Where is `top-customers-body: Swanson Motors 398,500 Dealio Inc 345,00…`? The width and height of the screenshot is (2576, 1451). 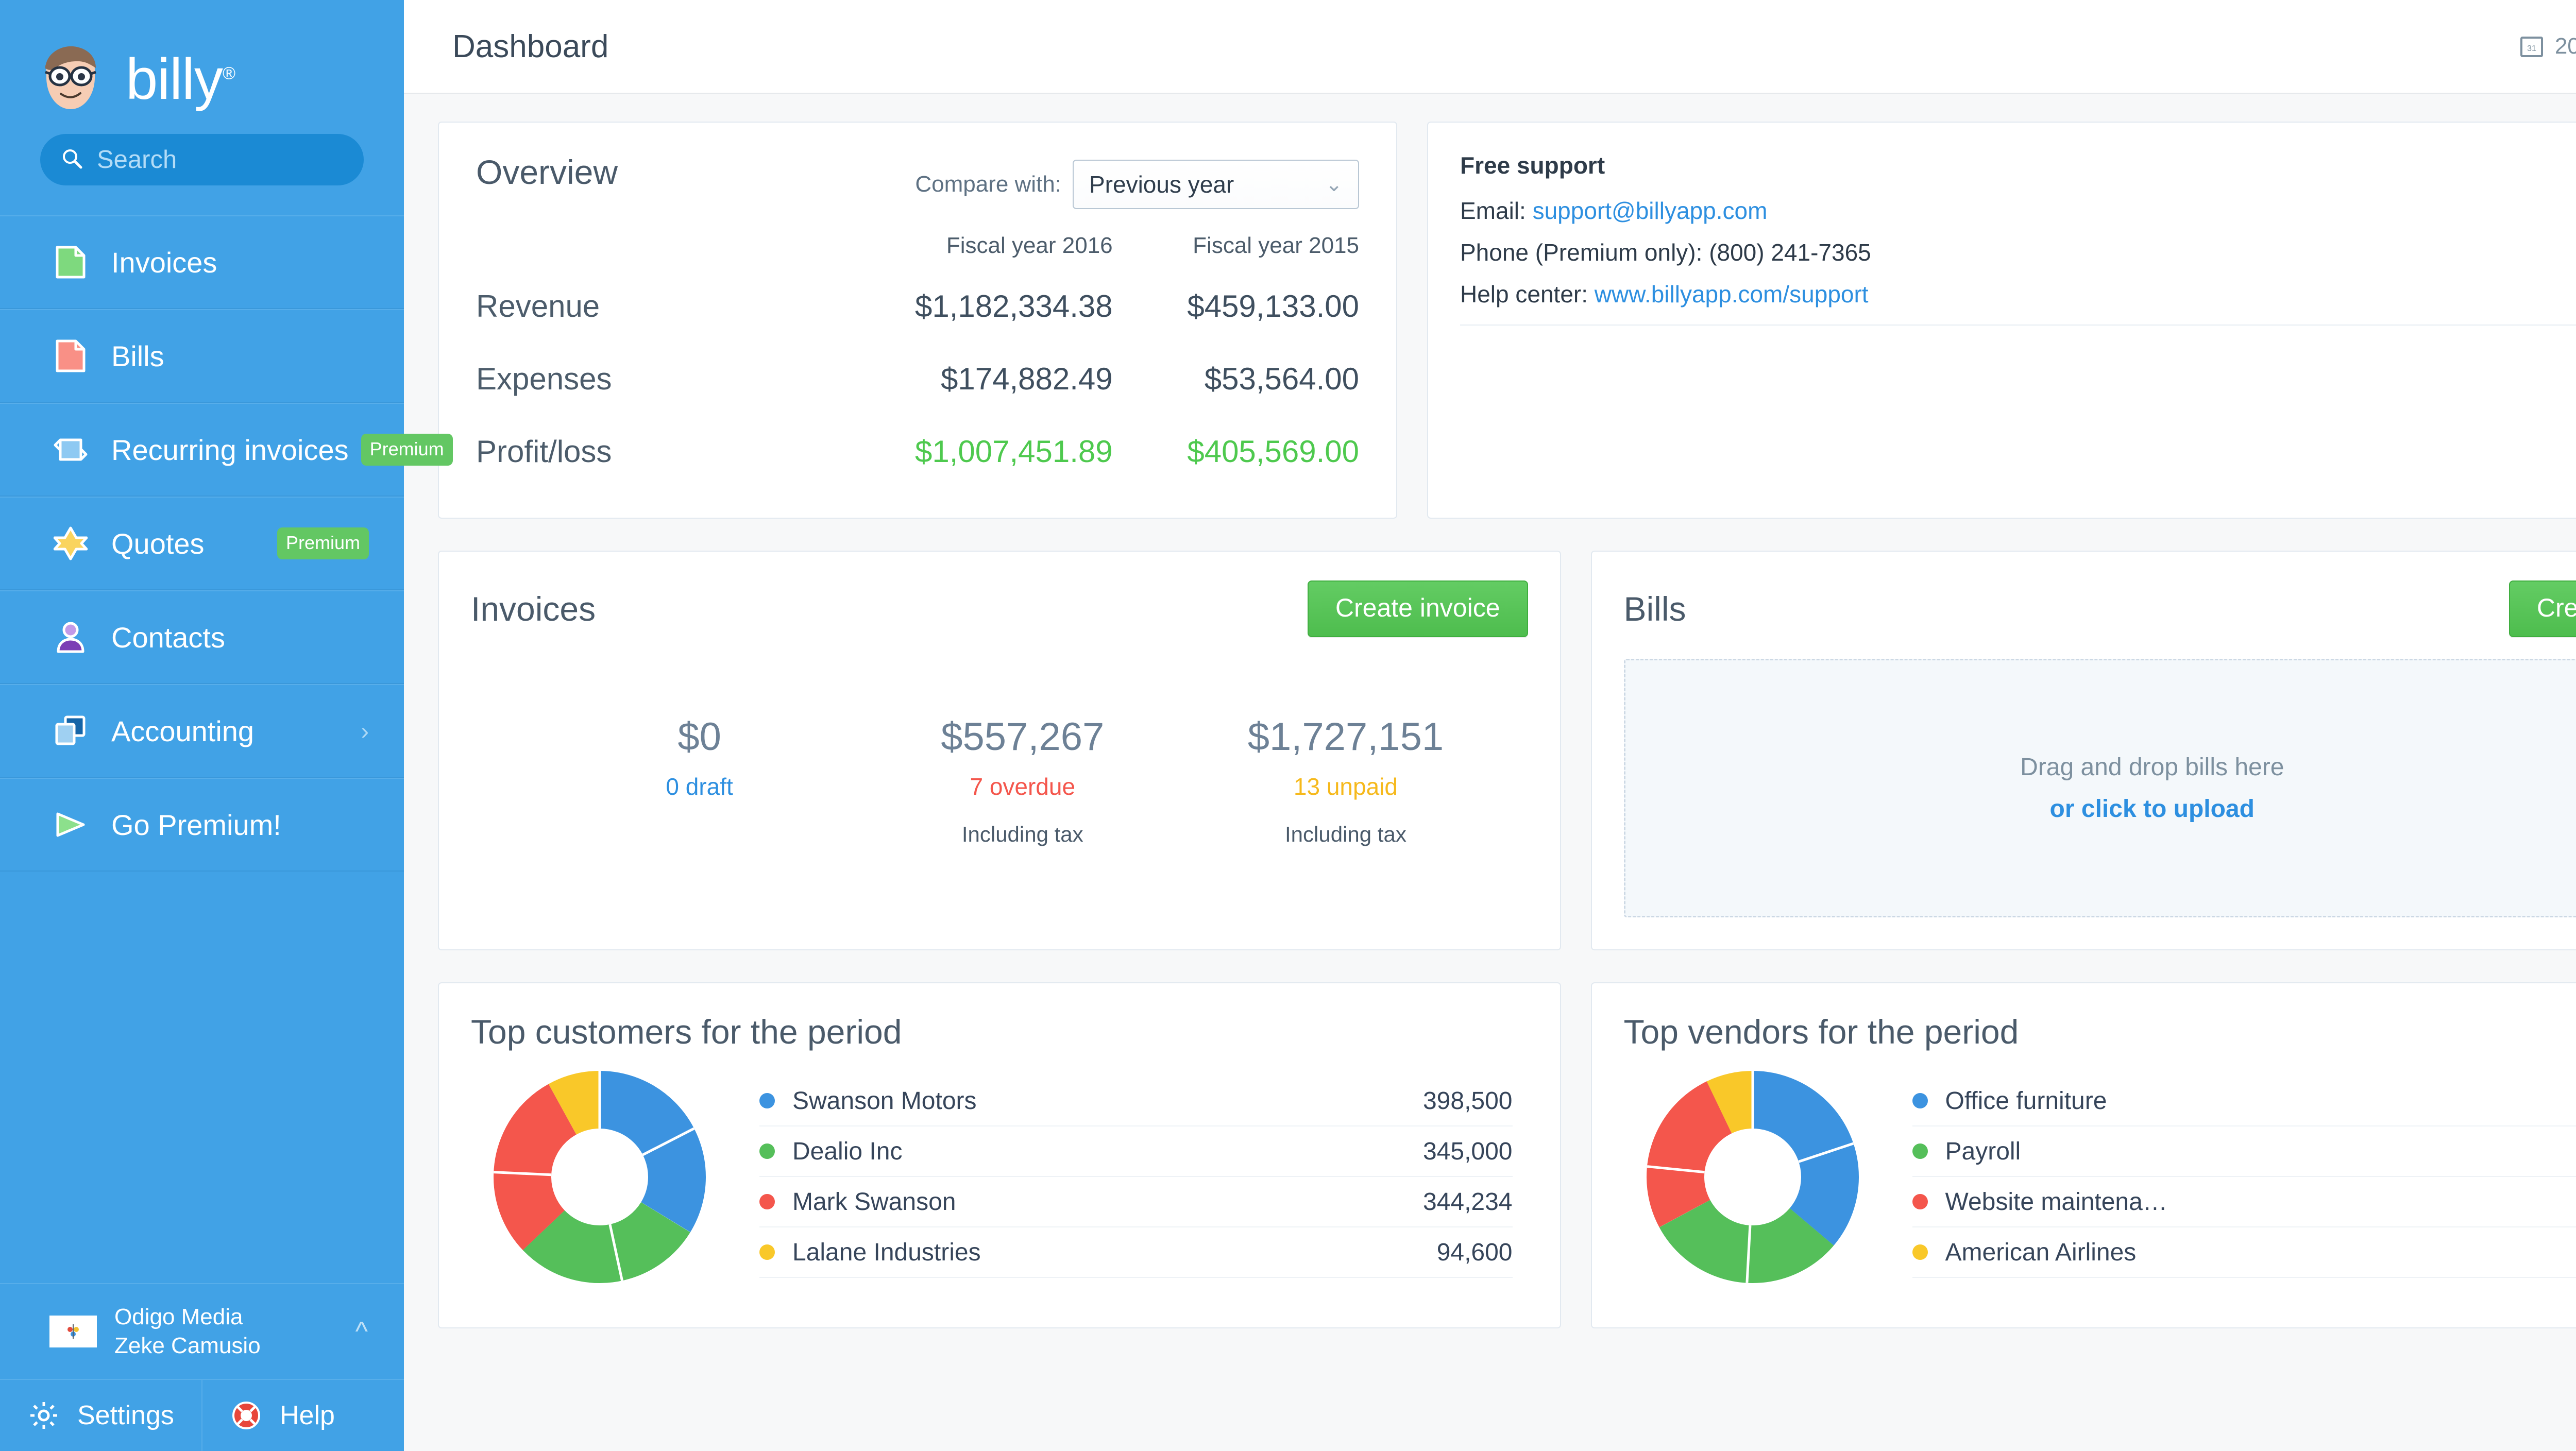 top-customers-body: Swanson Motors 398,500 Dealio Inc 345,00… is located at coordinates (999, 1177).